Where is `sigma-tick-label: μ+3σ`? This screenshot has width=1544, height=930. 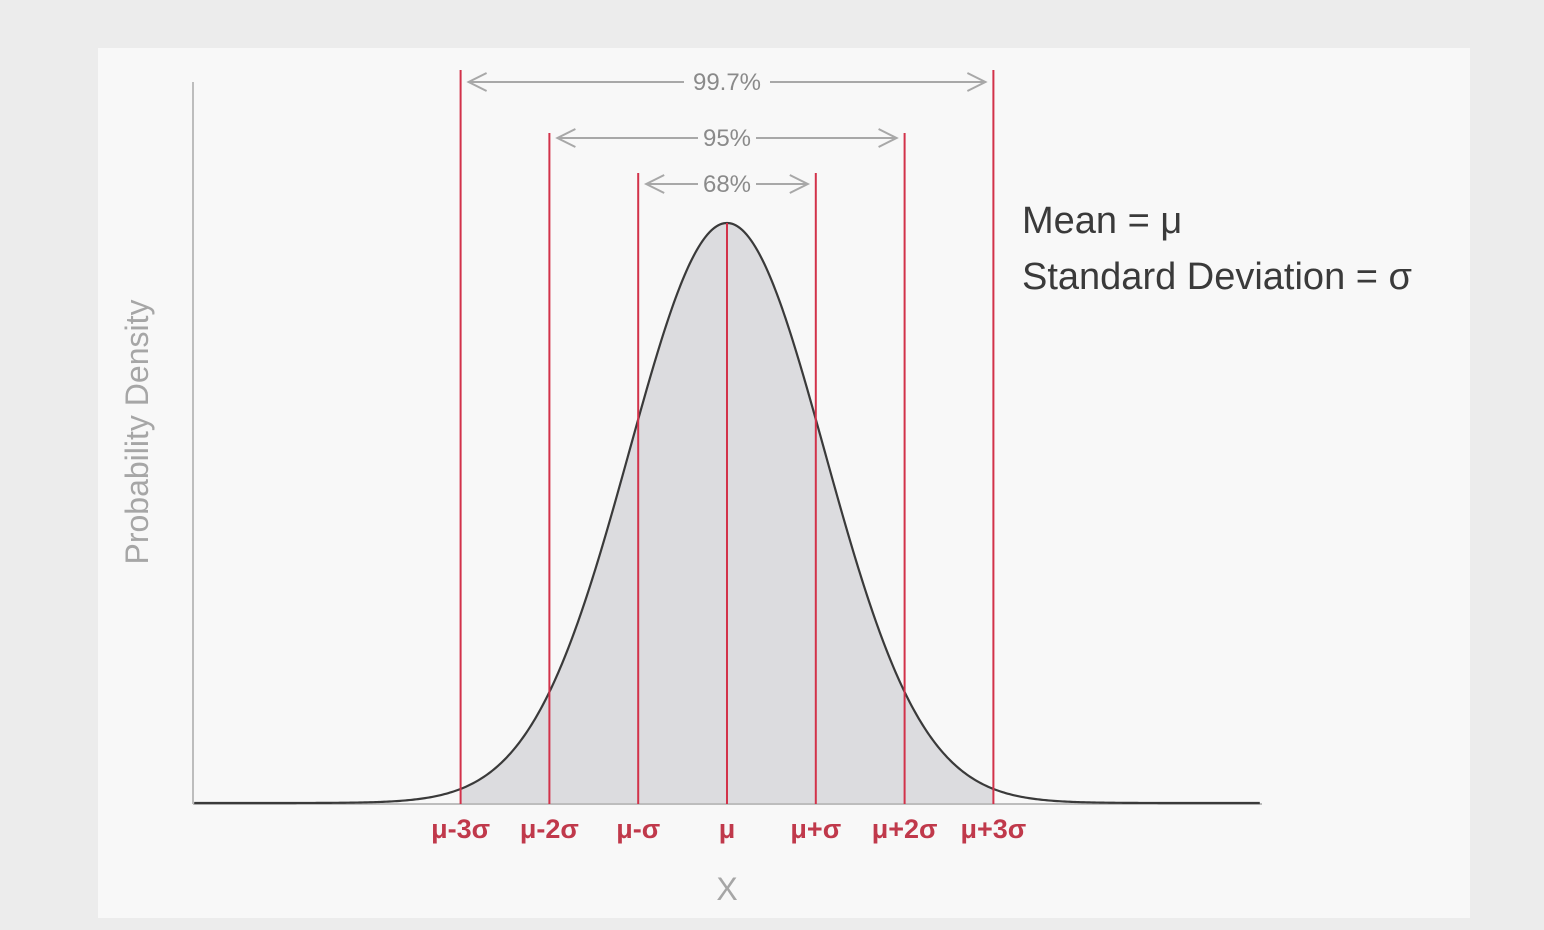
sigma-tick-label: μ+3σ is located at coordinates (994, 829).